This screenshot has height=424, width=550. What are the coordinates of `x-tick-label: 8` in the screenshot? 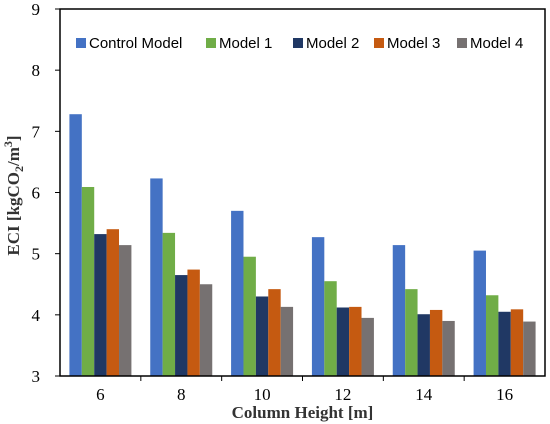 It's located at (181, 394).